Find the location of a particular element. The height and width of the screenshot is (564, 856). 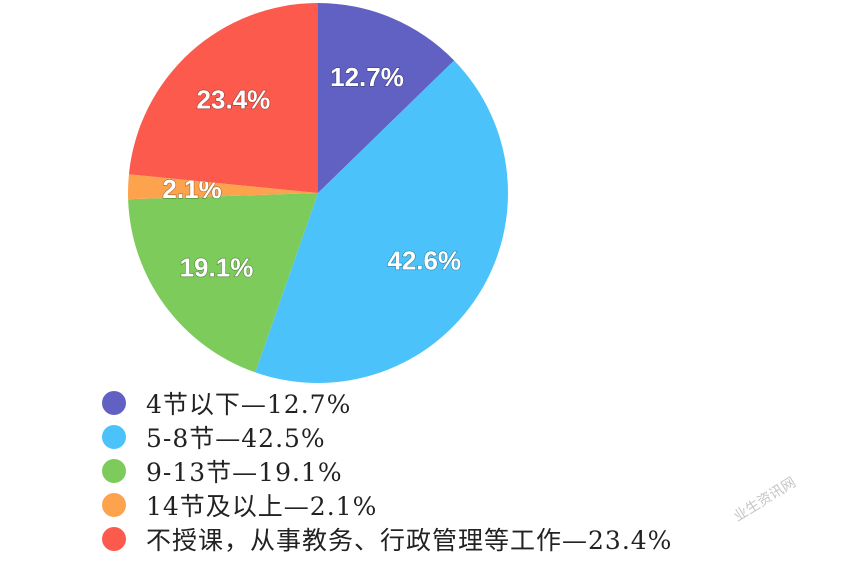

slice-label-no-teaching: 23.4% is located at coordinates (234, 100).